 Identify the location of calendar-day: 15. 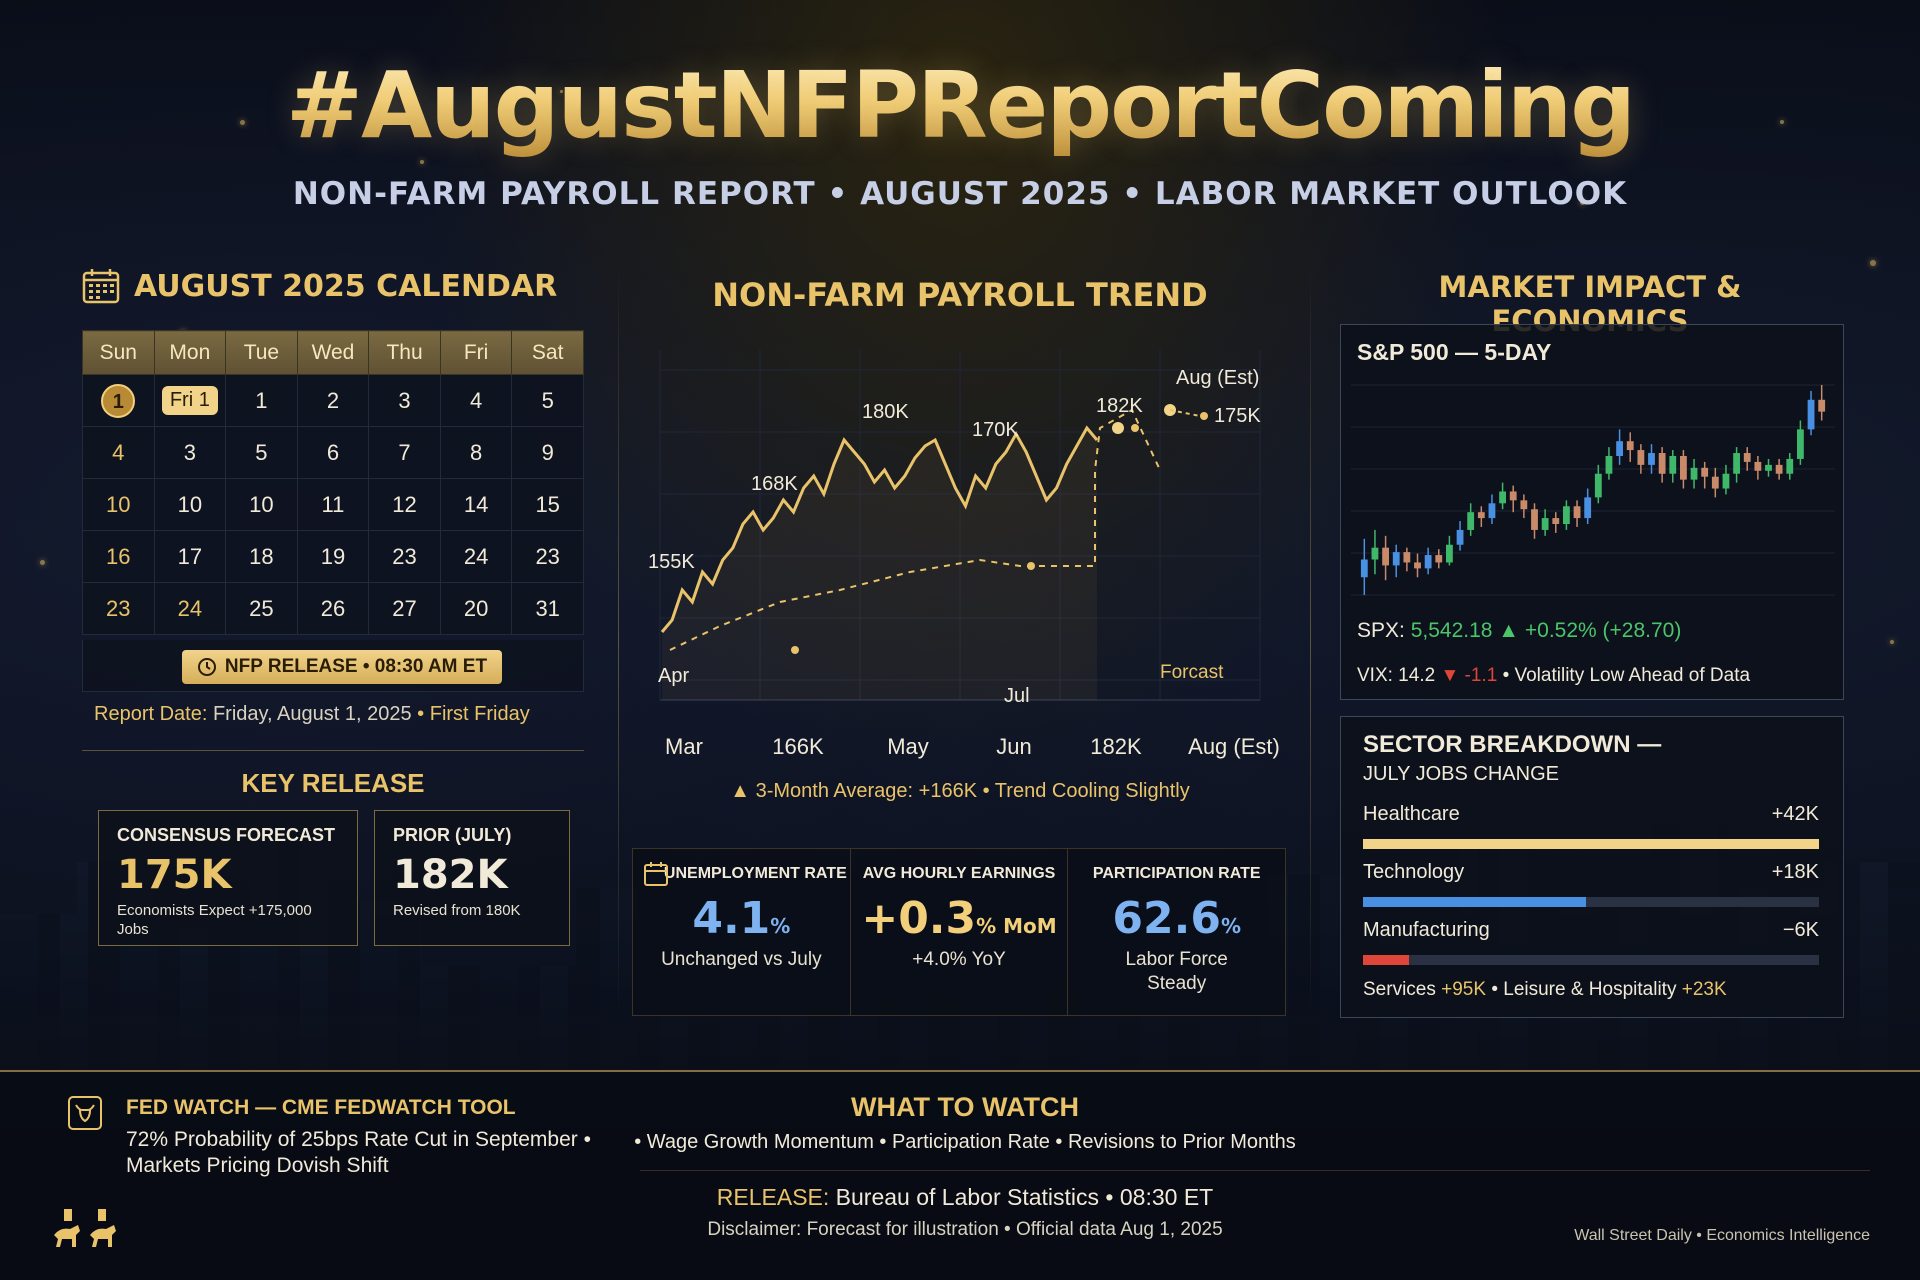
(547, 504).